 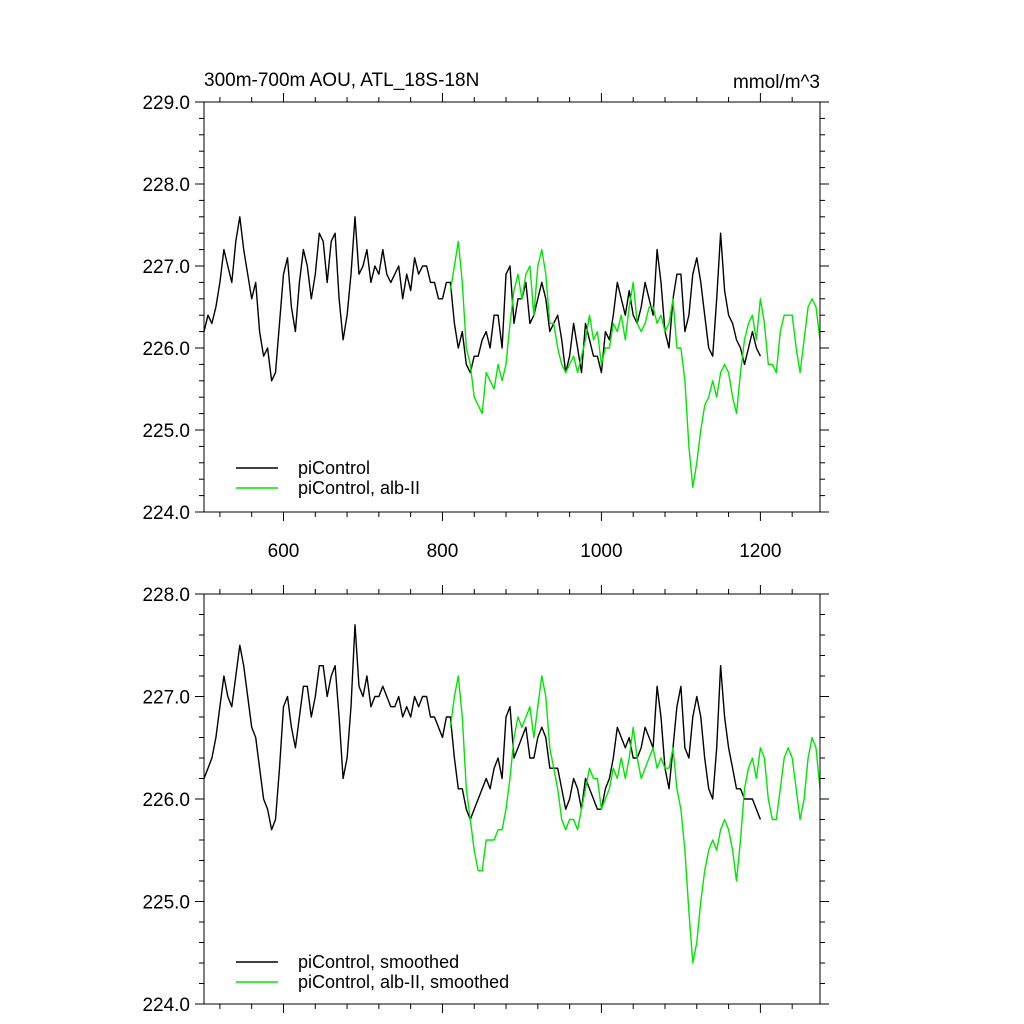 I want to click on legend-label-smoothed-1: piControl, alb-II, smoothed, so click(x=403, y=982).